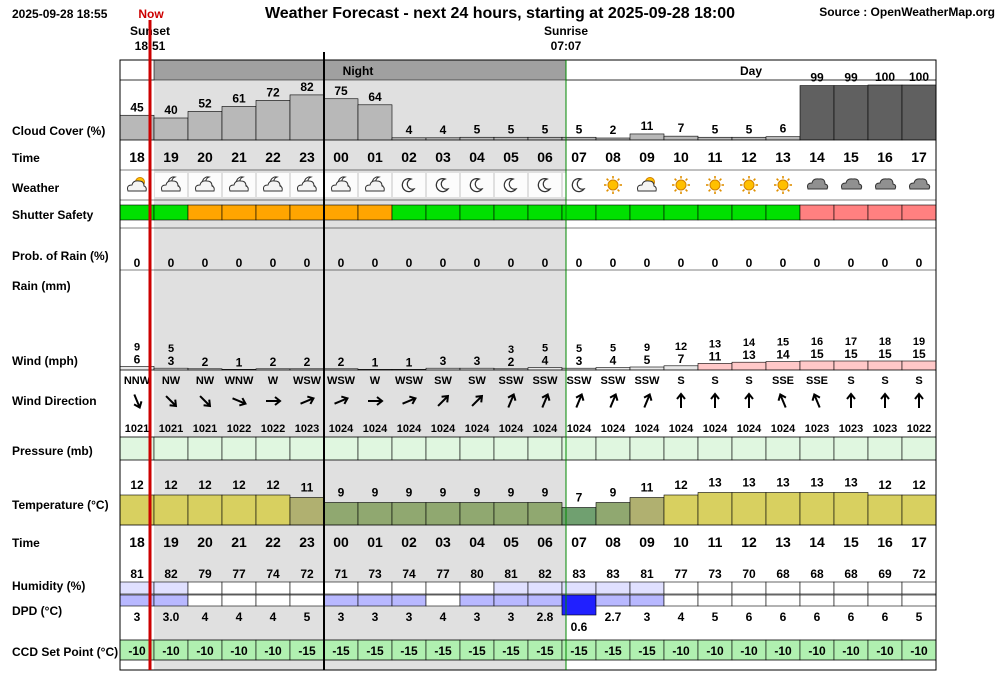  I want to click on humidity-value: 83, so click(613, 574).